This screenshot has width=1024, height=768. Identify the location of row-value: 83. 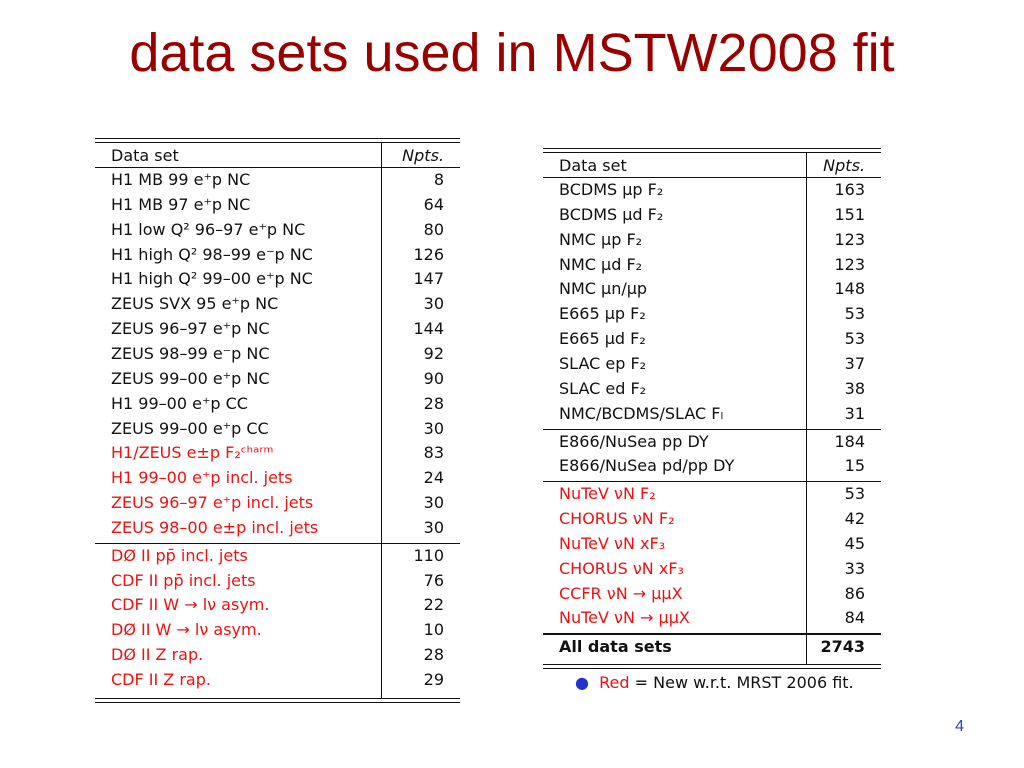
(433, 453).